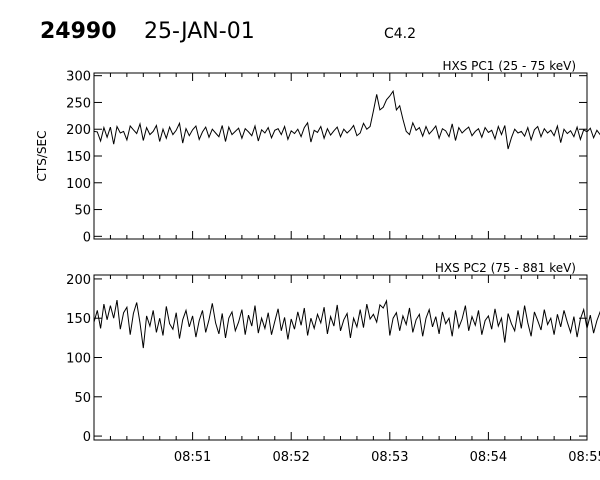  Describe the element at coordinates (78, 31) in the screenshot. I see `event-id: 24990` at that location.